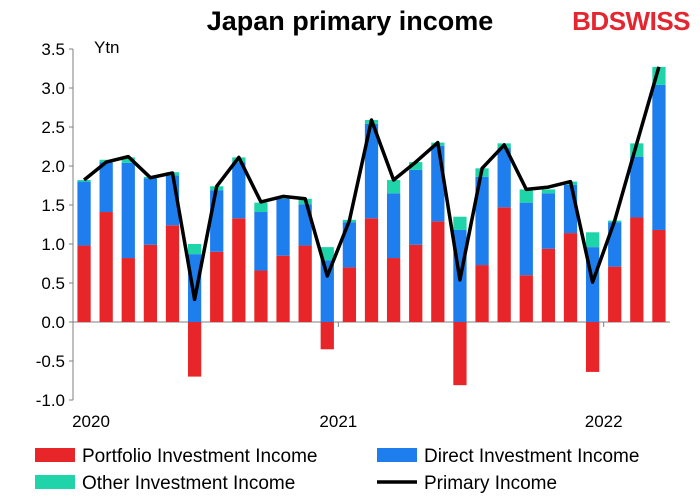 The image size is (700, 500). What do you see at coordinates (200, 456) in the screenshot?
I see `legend-label: Portfolio Investment Income` at bounding box center [200, 456].